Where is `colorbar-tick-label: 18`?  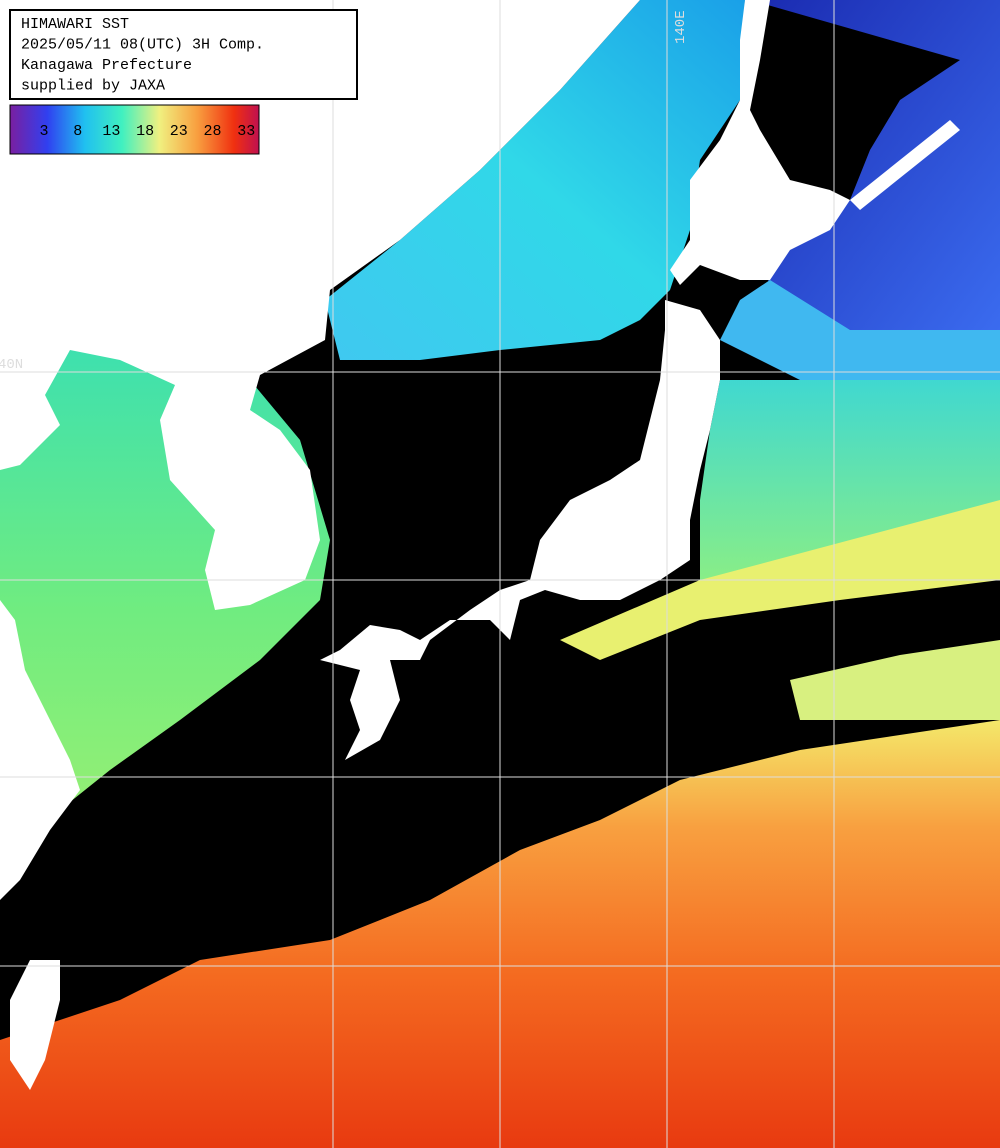 colorbar-tick-label: 18 is located at coordinates (145, 131).